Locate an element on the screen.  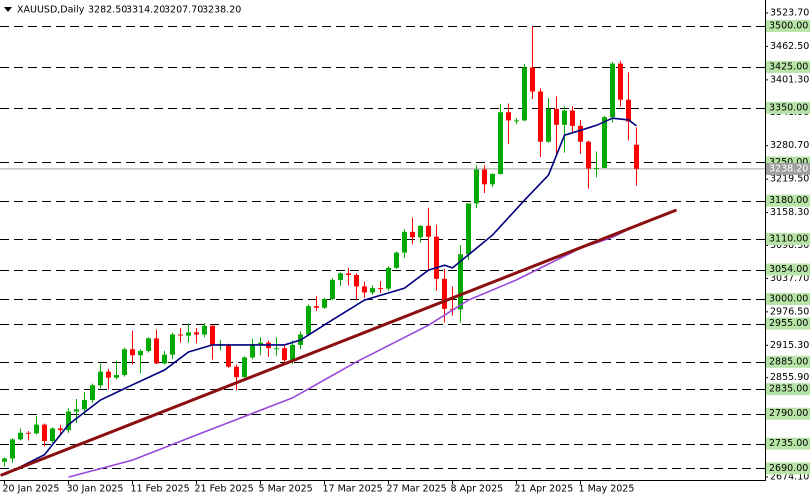
y-tick-label: 3462.50 is located at coordinates (789, 46).